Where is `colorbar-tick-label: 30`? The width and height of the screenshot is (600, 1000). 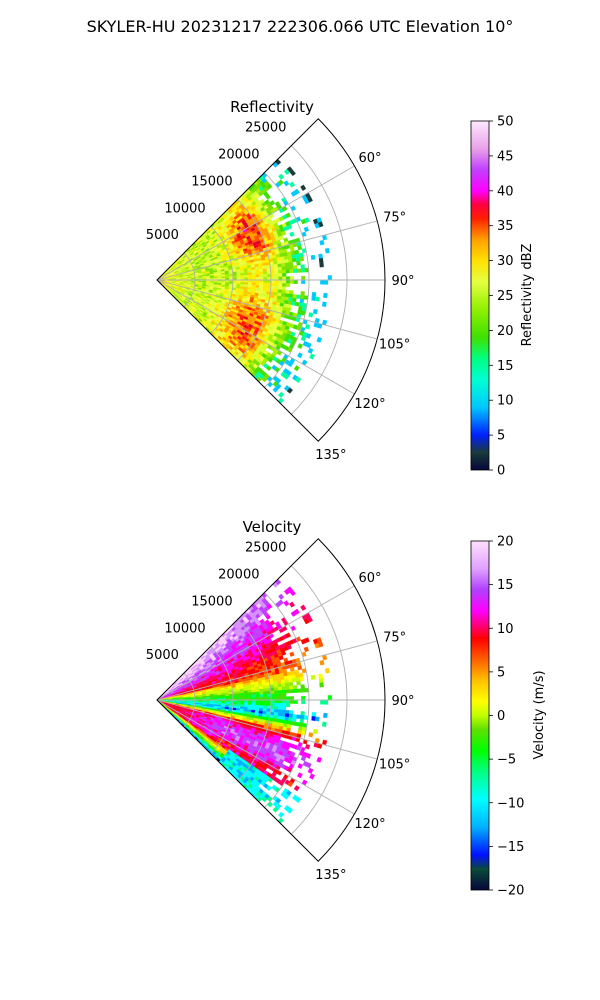 colorbar-tick-label: 30 is located at coordinates (505, 261).